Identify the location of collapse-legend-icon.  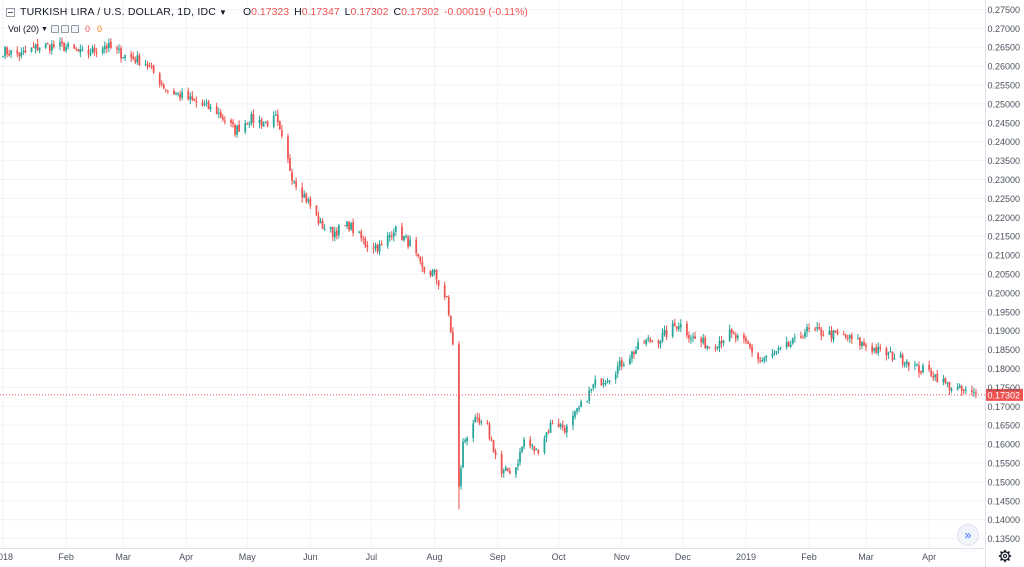
(10, 12).